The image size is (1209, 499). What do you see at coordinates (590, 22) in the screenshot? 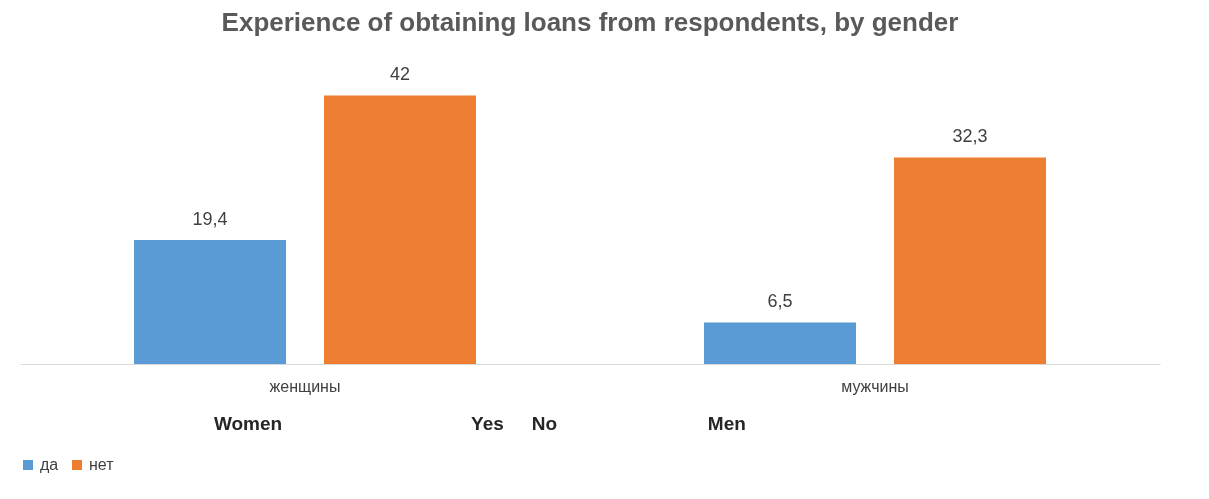
I see `chart-title: Experience of obtaining loans from respondents, by gender` at bounding box center [590, 22].